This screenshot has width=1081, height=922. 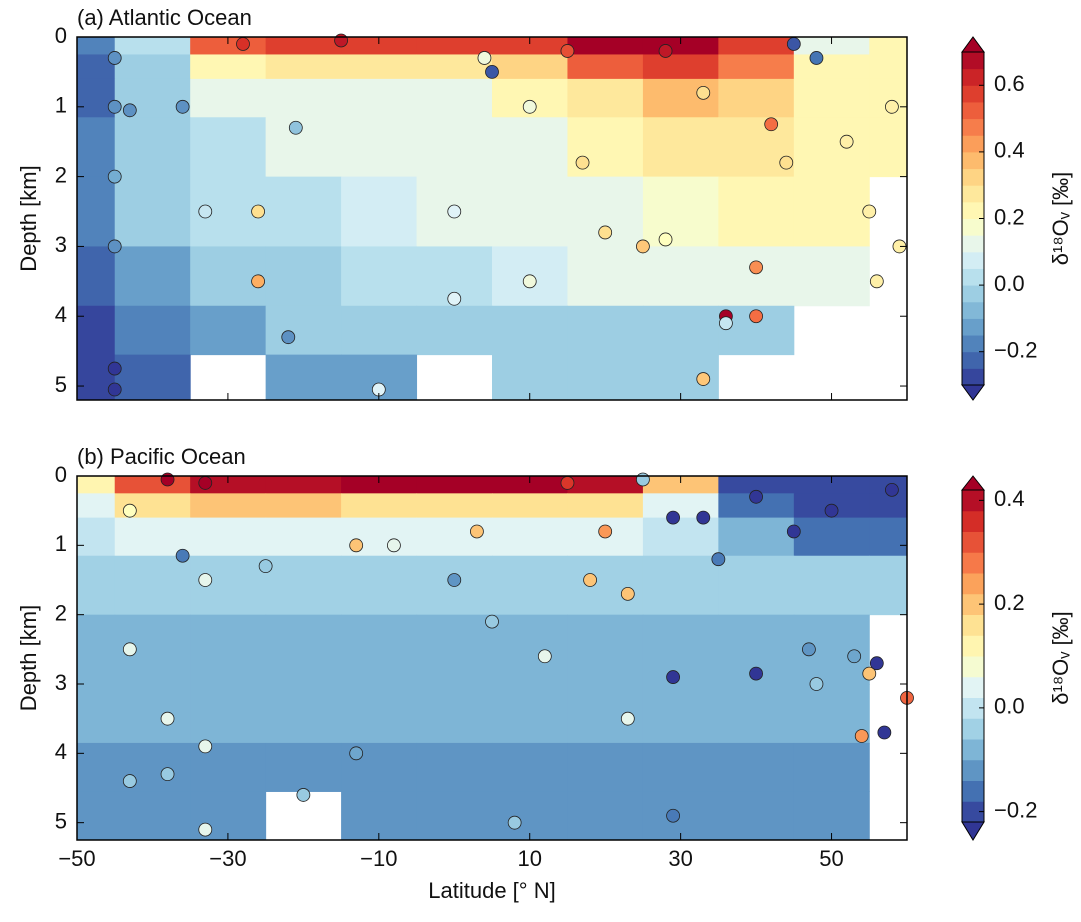 I want to click on y-axis-label: Depth [km], so click(x=28, y=218).